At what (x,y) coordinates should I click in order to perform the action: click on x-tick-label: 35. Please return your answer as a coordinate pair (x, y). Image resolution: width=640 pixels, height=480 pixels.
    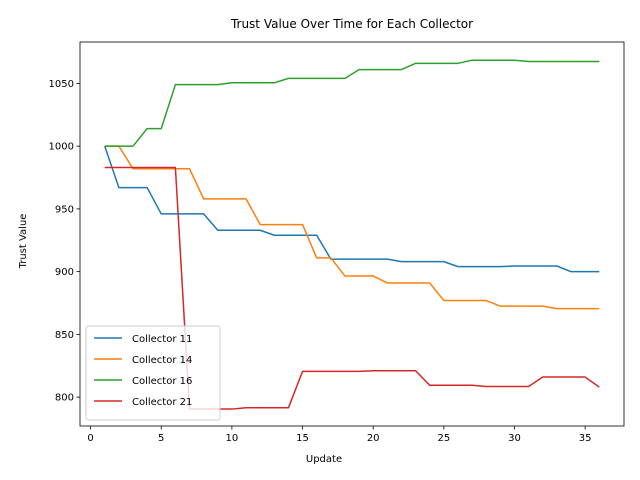
    Looking at the image, I should click on (585, 438).